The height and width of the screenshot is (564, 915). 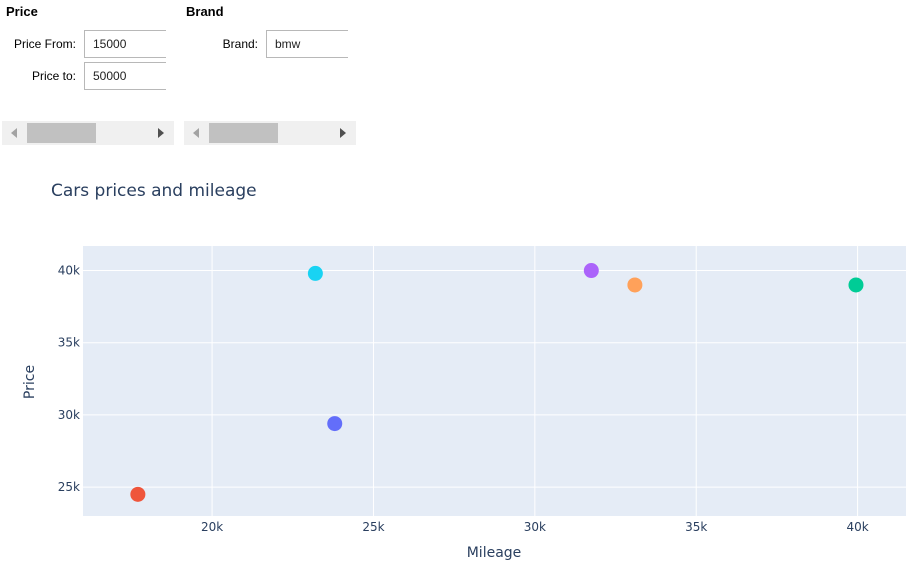 I want to click on price-from-label: Price From:, so click(x=44, y=44).